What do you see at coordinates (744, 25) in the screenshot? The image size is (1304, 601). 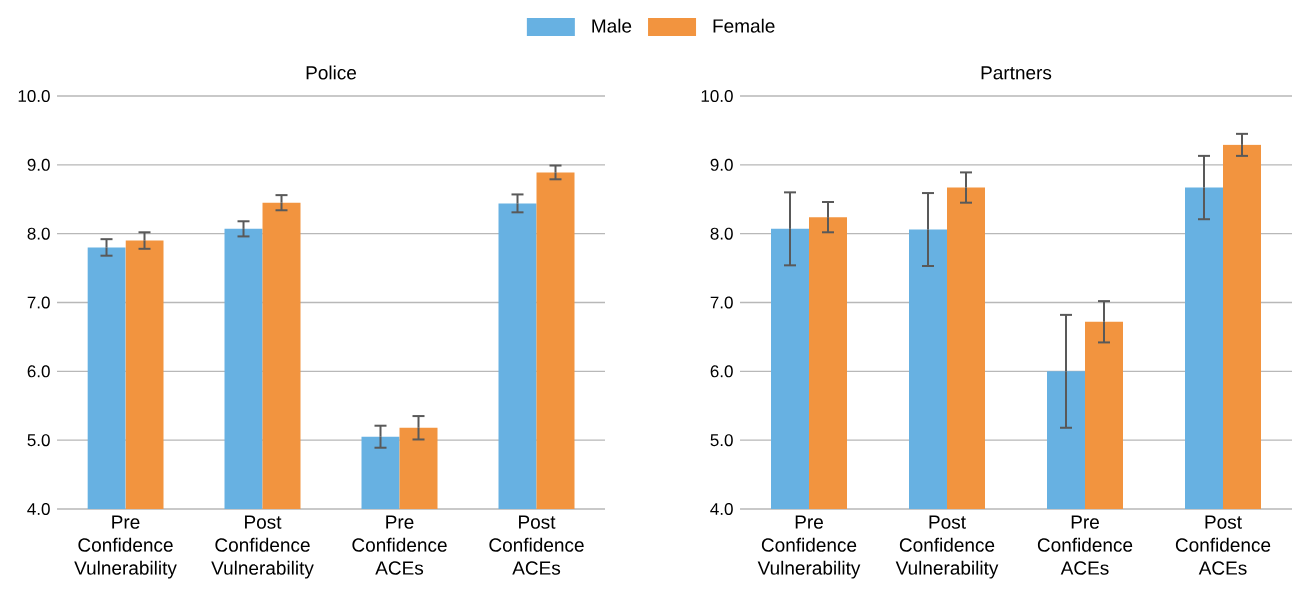 I see `legend-label: Female` at bounding box center [744, 25].